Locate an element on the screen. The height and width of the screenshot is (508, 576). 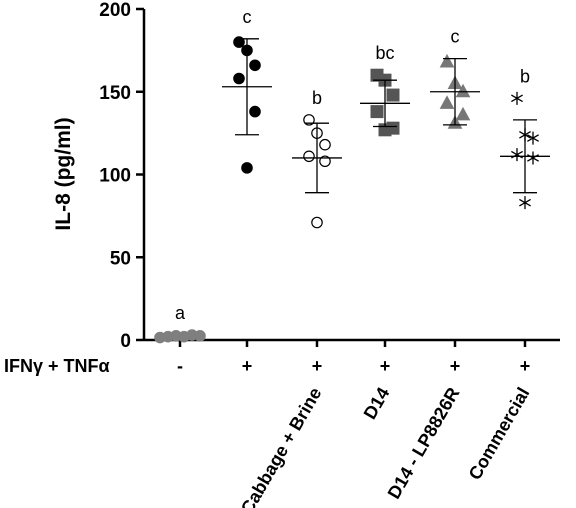
y-axis-label: IL-8 (pg/ml) is located at coordinates (63, 173).